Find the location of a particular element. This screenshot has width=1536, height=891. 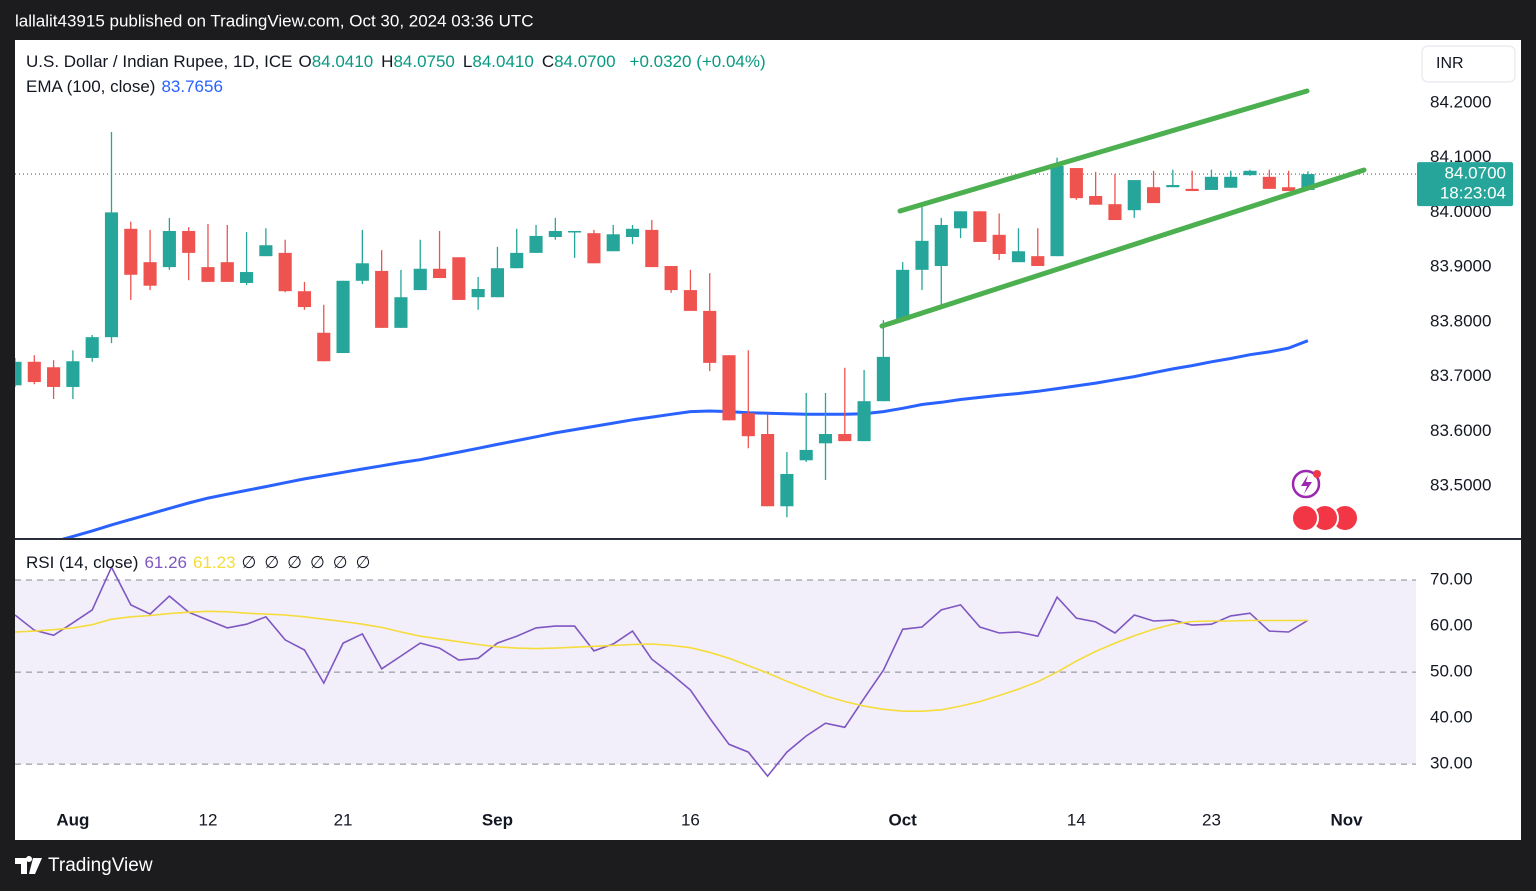

change: +0.0320 (+0.04%) is located at coordinates (697, 61).